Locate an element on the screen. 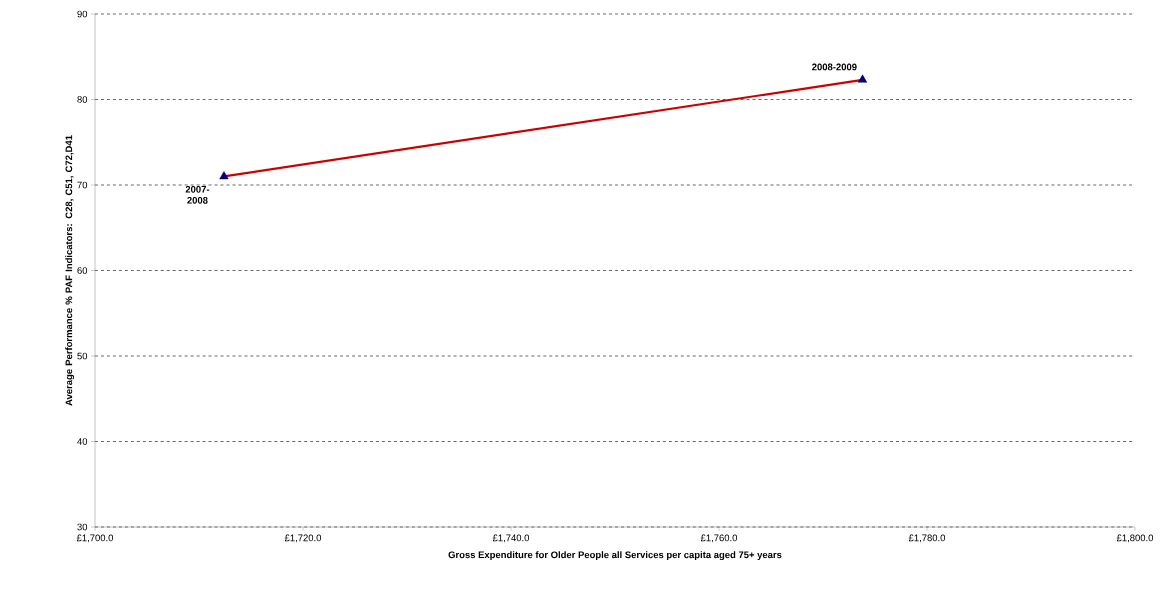 This screenshot has height=592, width=1173. y-tick-label: 40 is located at coordinates (82, 441).